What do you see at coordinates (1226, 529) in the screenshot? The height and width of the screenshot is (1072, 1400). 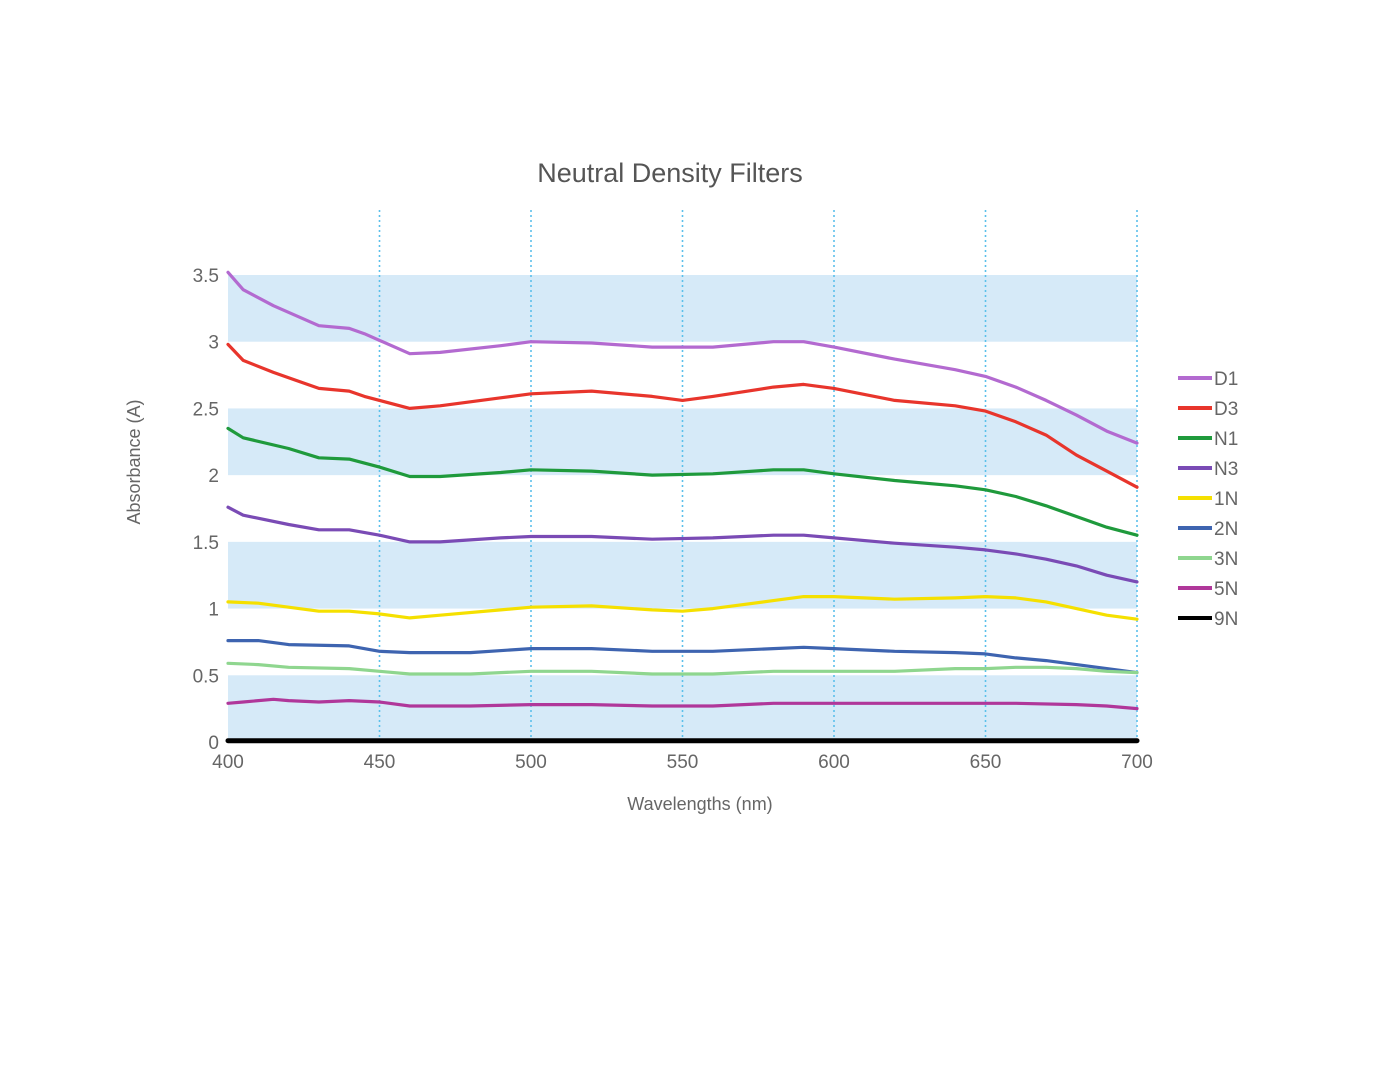 I see `legend-label-2N: 2N` at bounding box center [1226, 529].